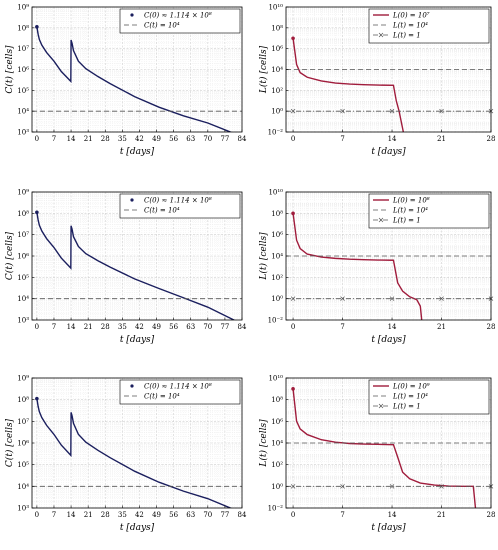  What do you see at coordinates (207, 327) in the screenshot?
I see `x-tick-label: 70` at bounding box center [207, 327].